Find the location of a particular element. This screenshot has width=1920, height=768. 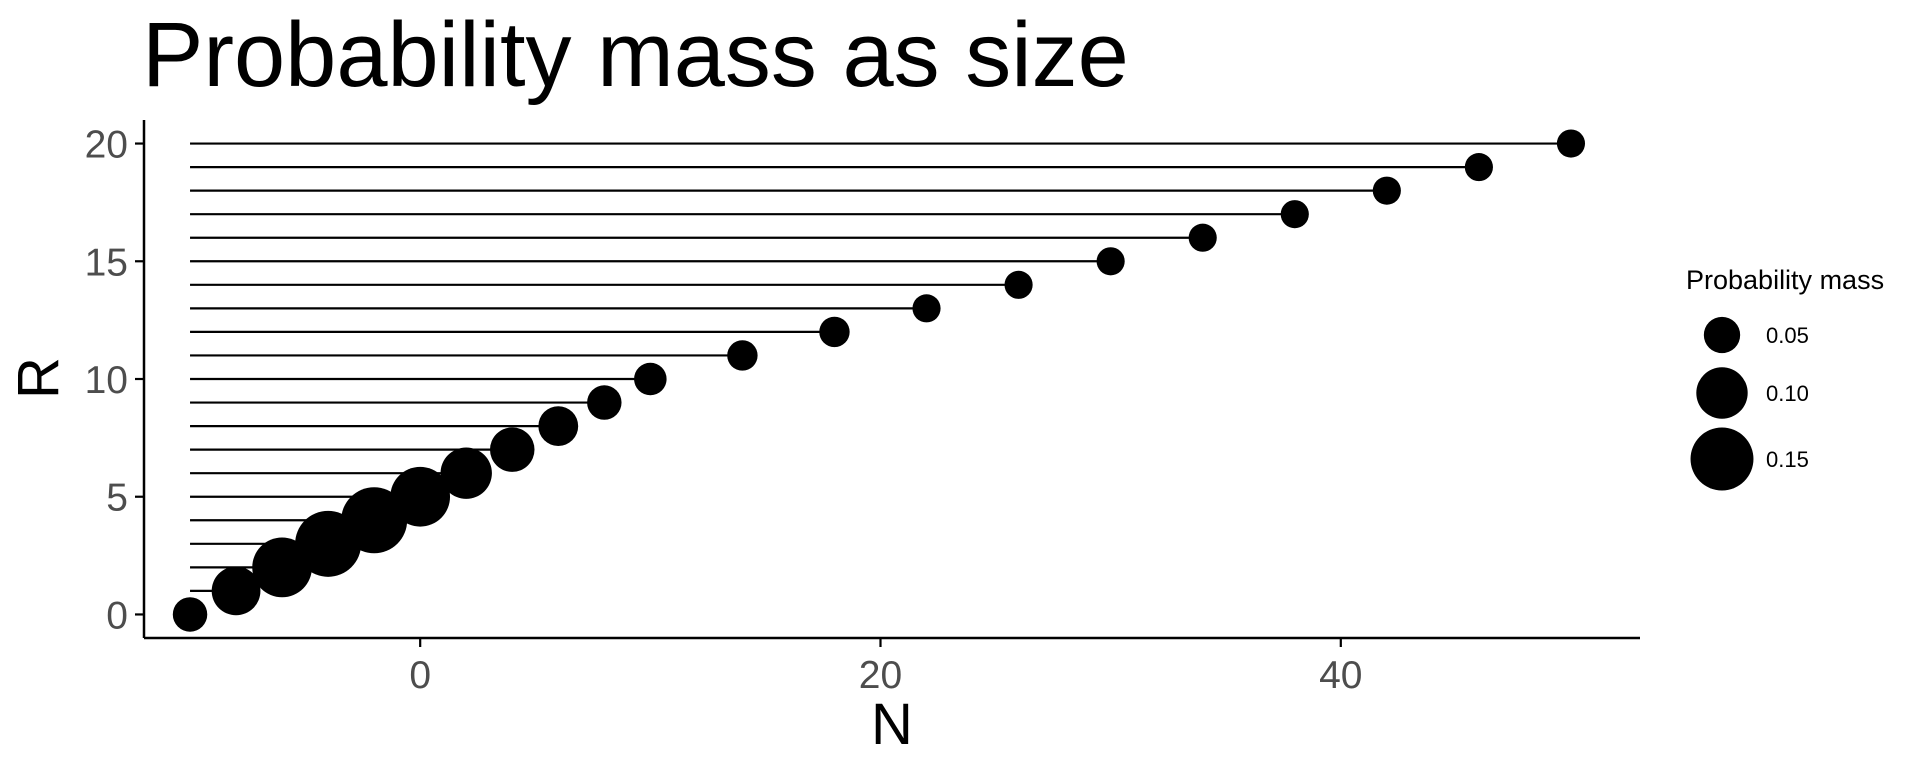

y-tick-label: 15 is located at coordinates (106, 262).